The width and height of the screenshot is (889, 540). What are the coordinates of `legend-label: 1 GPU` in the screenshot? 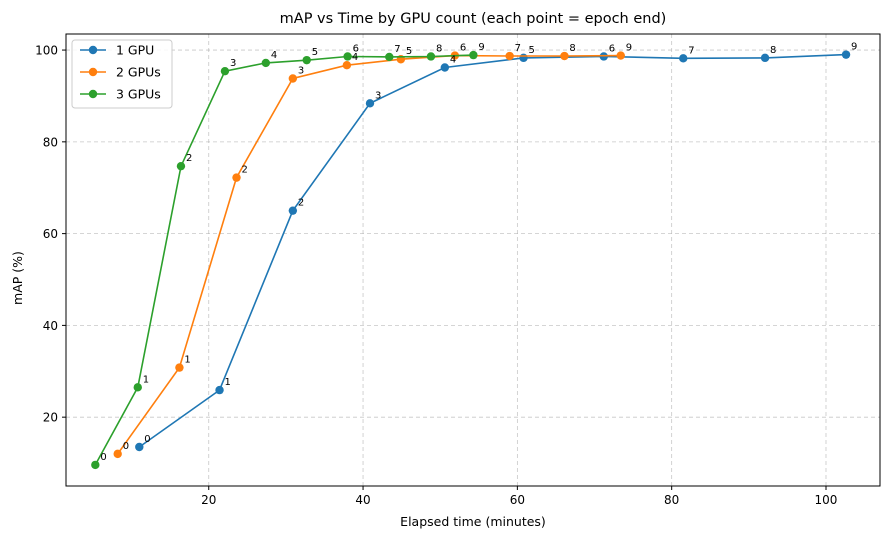 It's located at (135, 50).